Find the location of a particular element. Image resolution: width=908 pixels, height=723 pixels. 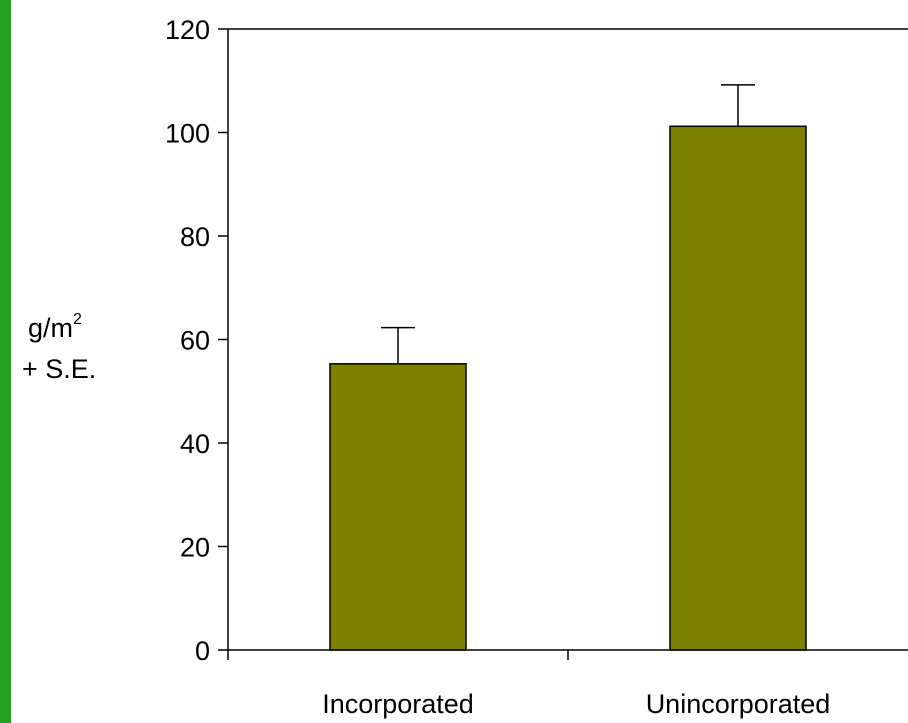

x-category-label: Unincorporated is located at coordinates (738, 704).